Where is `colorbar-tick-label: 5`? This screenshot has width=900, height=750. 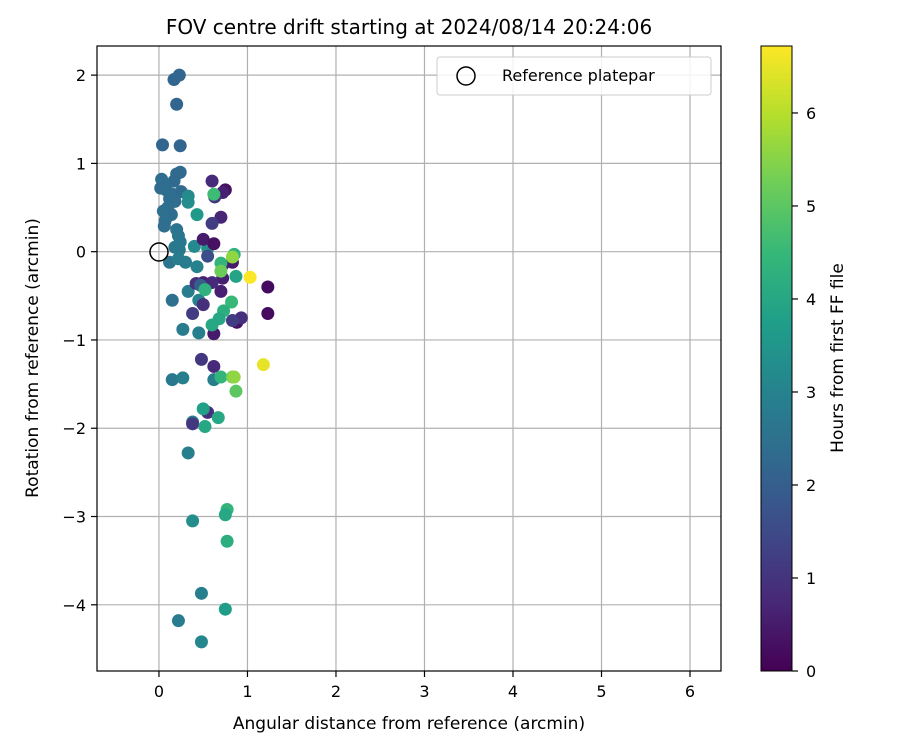 colorbar-tick-label: 5 is located at coordinates (811, 206).